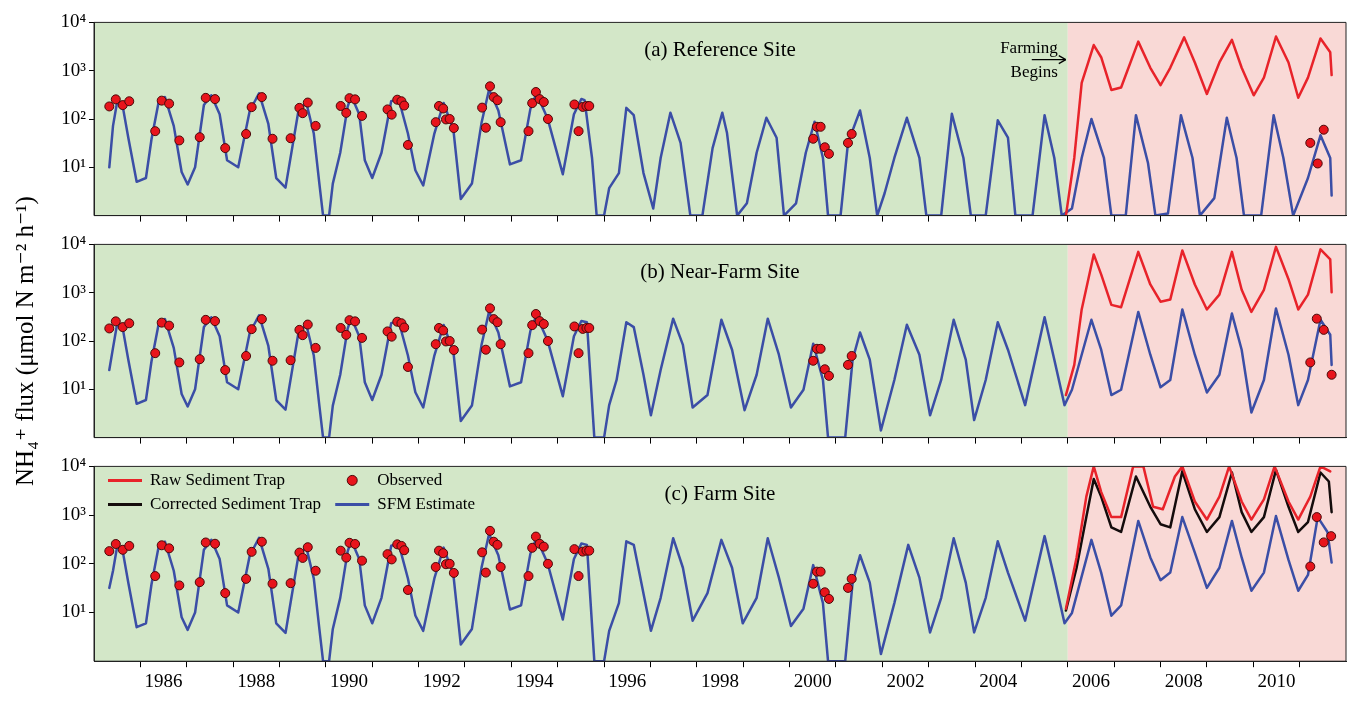  I want to click on x-tick-label: 1994, so click(535, 680).